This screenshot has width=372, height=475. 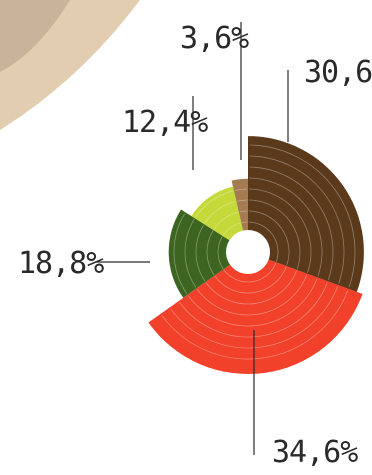 I want to click on corner-texture, so click(x=35, y=36).